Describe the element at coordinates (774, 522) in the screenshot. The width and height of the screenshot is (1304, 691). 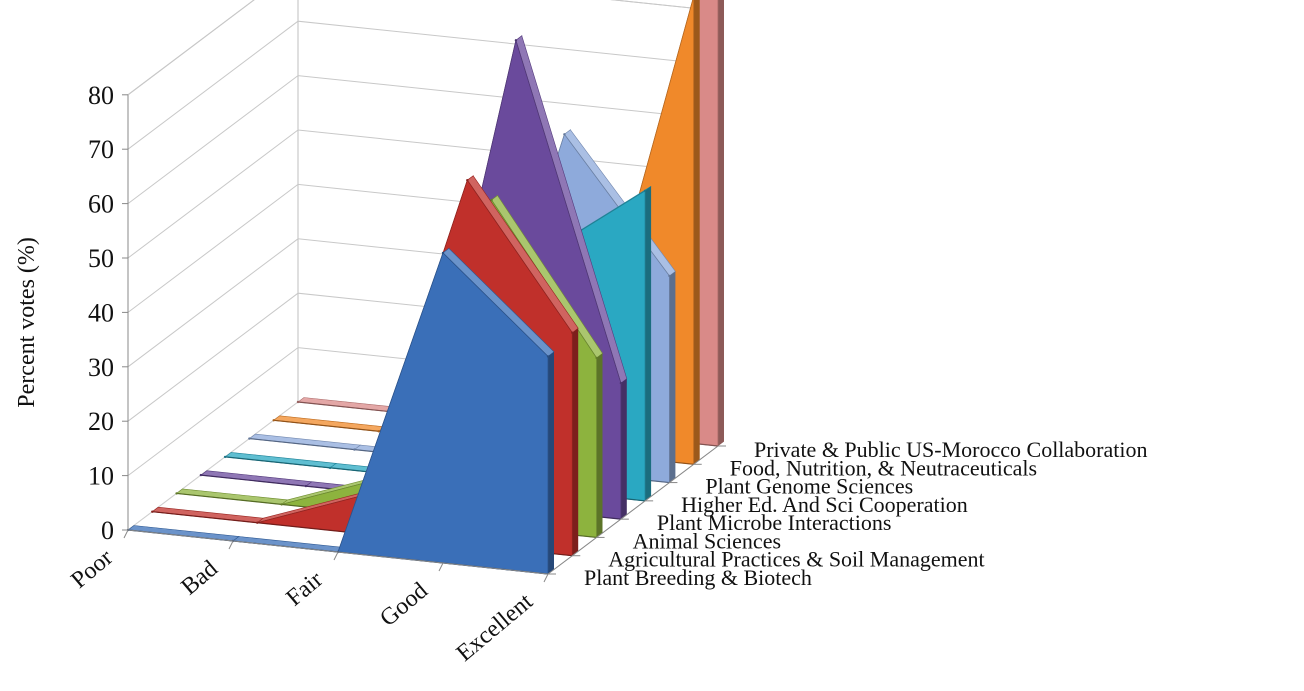
I see `series-label: Plant Microbe Interactions` at that location.